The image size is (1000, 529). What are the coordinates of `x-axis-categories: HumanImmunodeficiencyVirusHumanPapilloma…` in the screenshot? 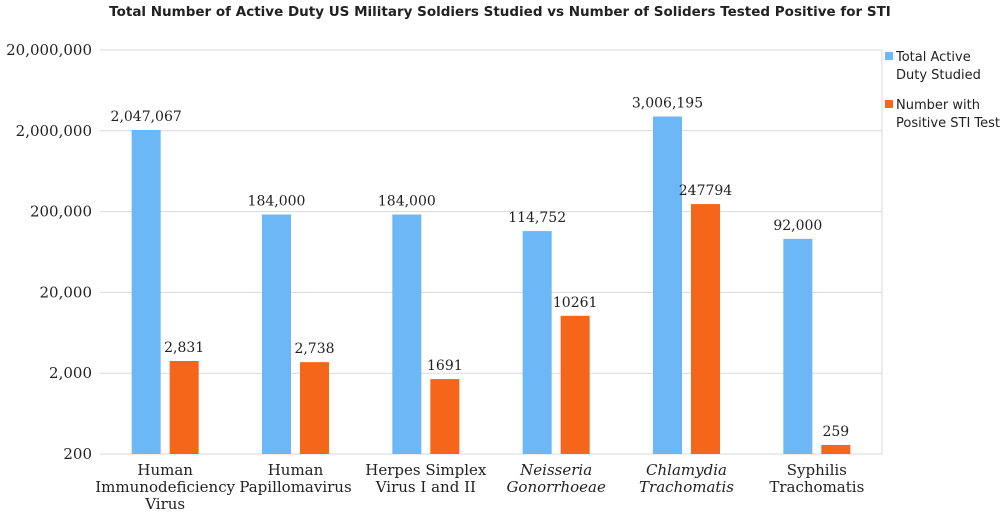 It's located at (479, 487).